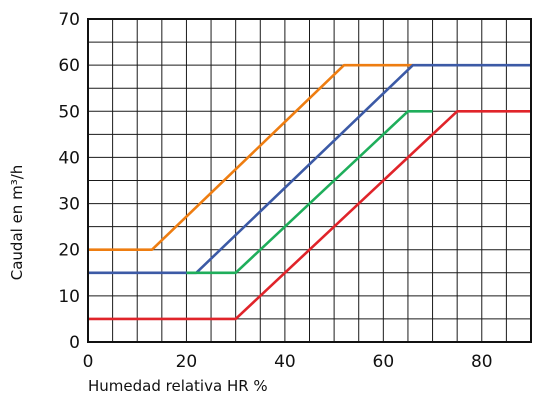  Describe the element at coordinates (74, 343) in the screenshot. I see `y-tick-label: 0` at that location.